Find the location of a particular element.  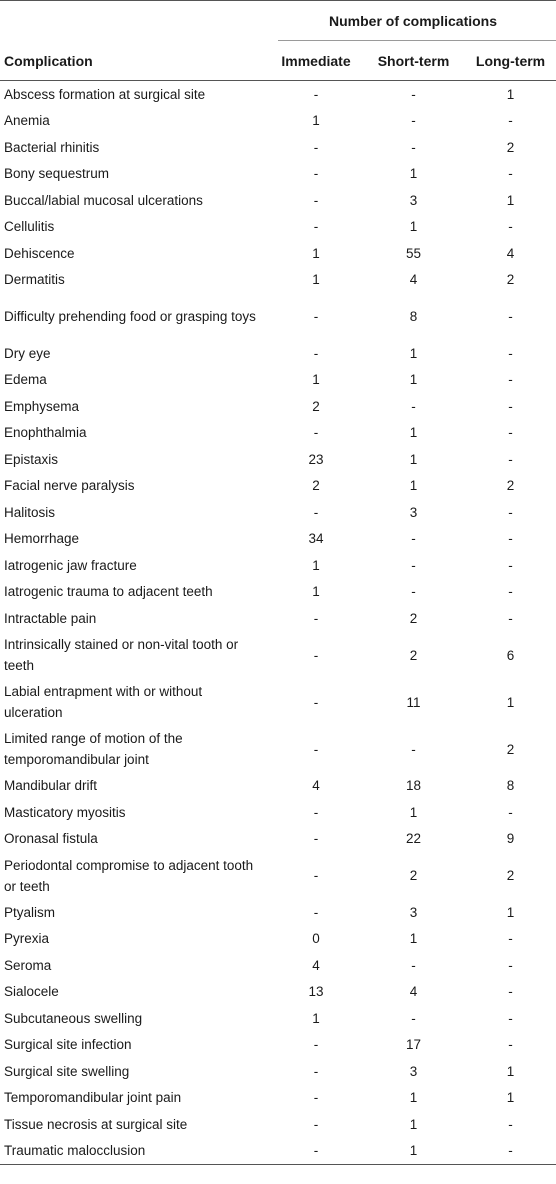

short-term-count-cell: 11 is located at coordinates (413, 702).